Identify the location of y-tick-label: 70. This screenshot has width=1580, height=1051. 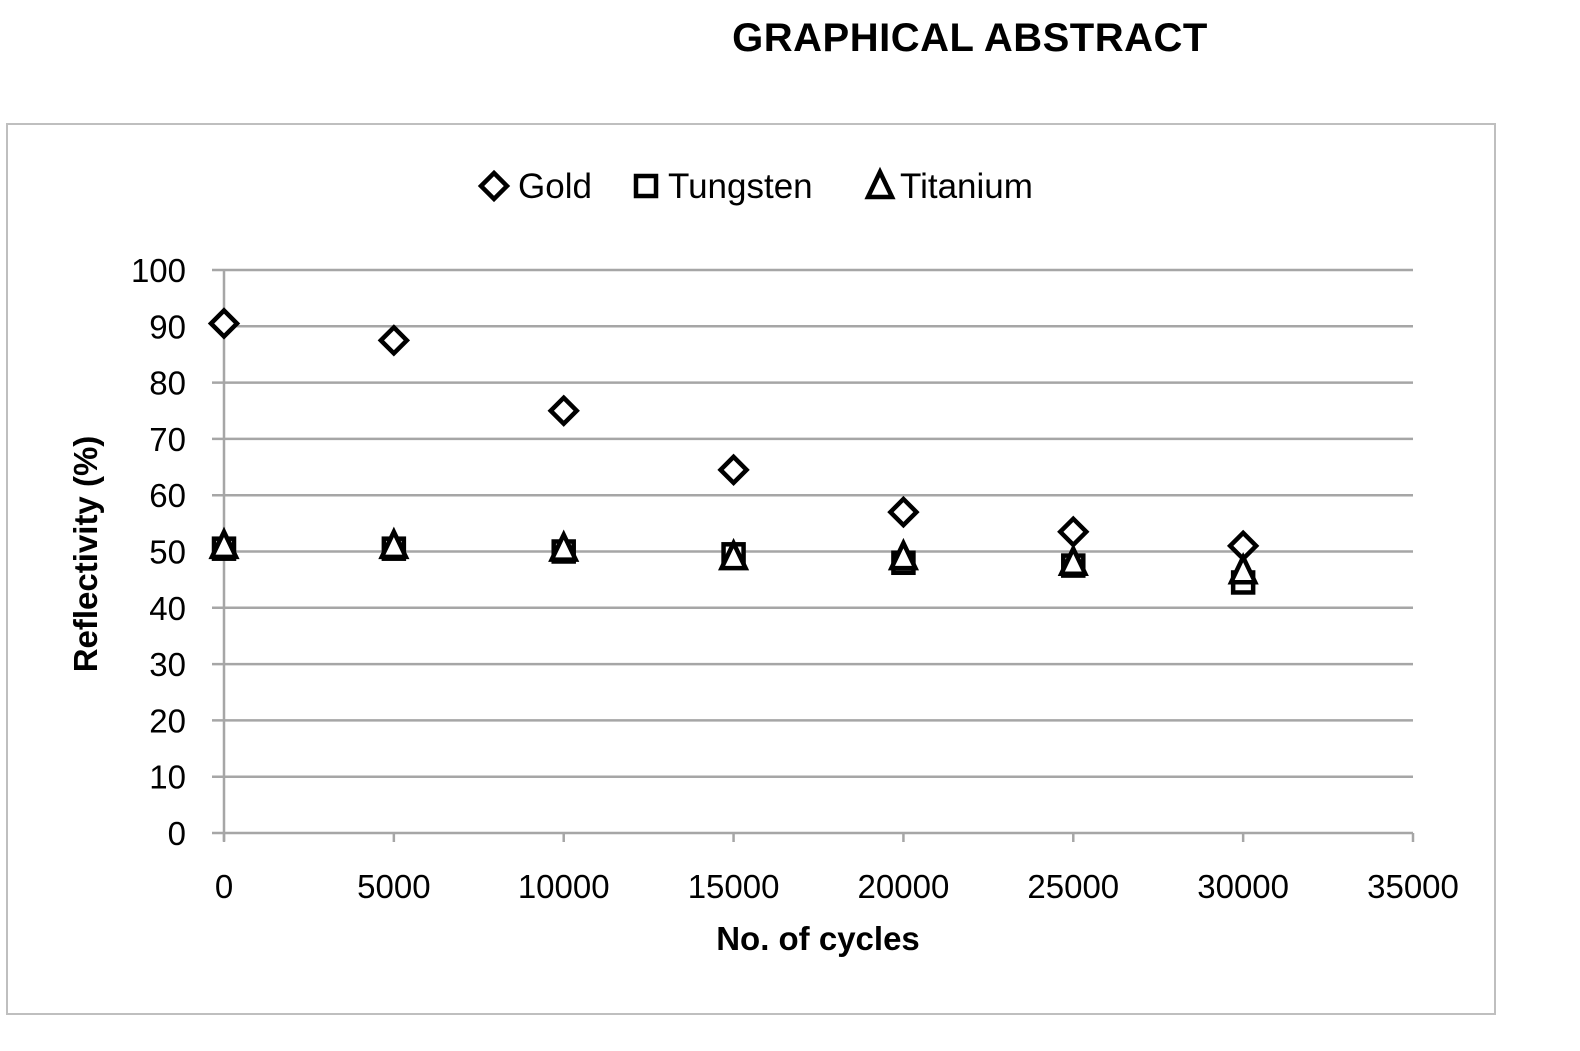
(167, 439).